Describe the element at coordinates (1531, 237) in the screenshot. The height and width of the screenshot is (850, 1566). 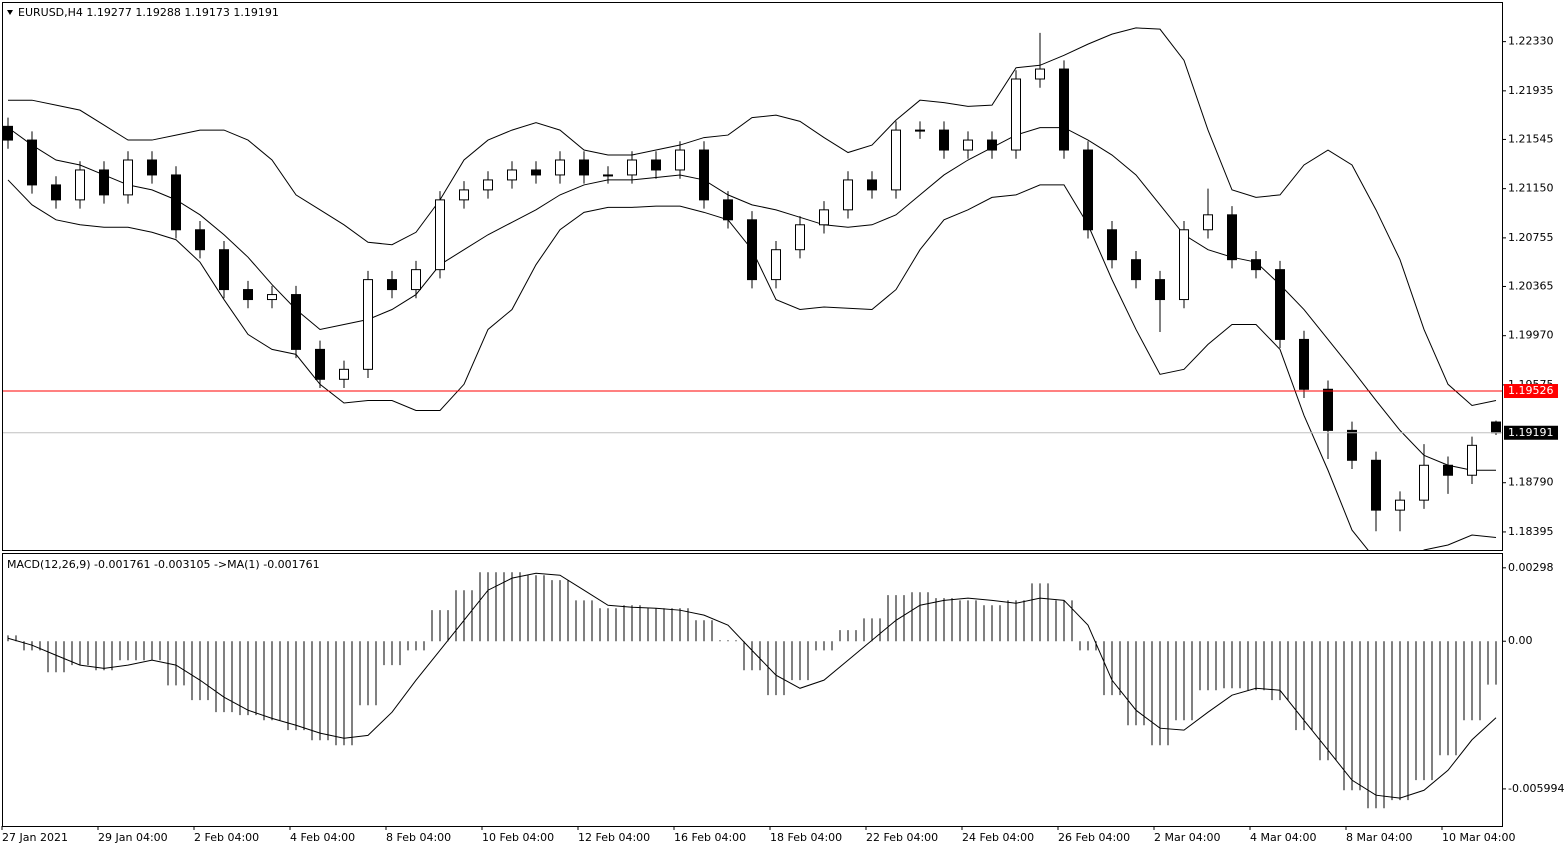
I see `y-tick-label: 1.20755` at that location.